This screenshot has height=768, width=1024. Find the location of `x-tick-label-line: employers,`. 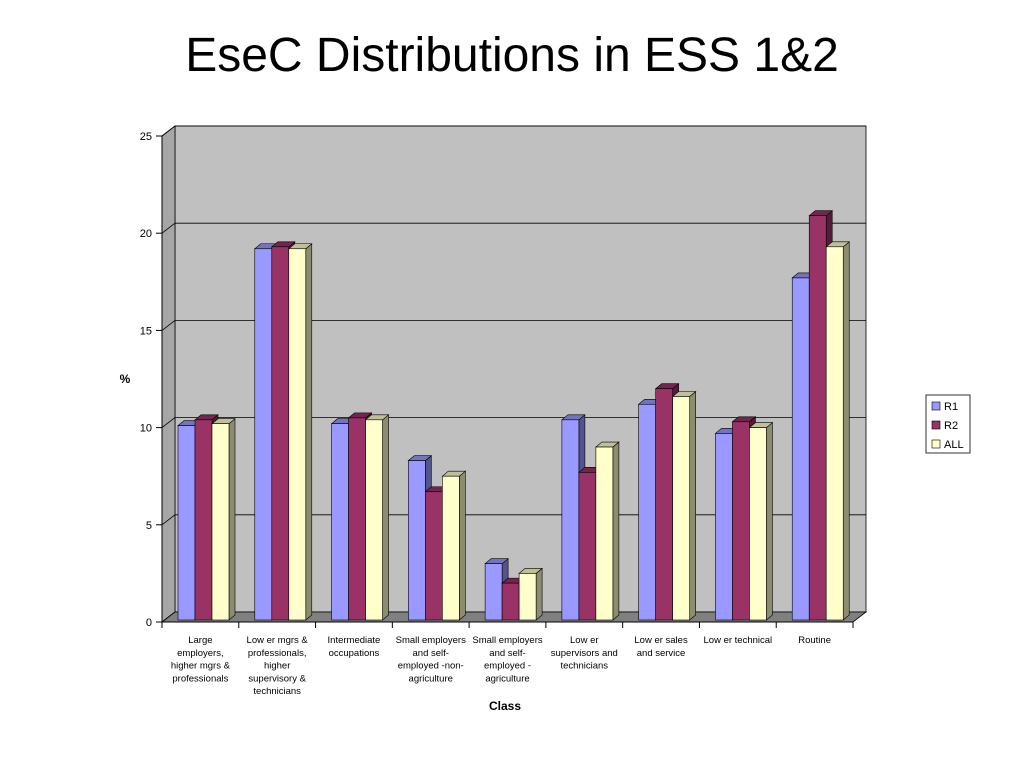

x-tick-label-line: employers, is located at coordinates (200, 653).